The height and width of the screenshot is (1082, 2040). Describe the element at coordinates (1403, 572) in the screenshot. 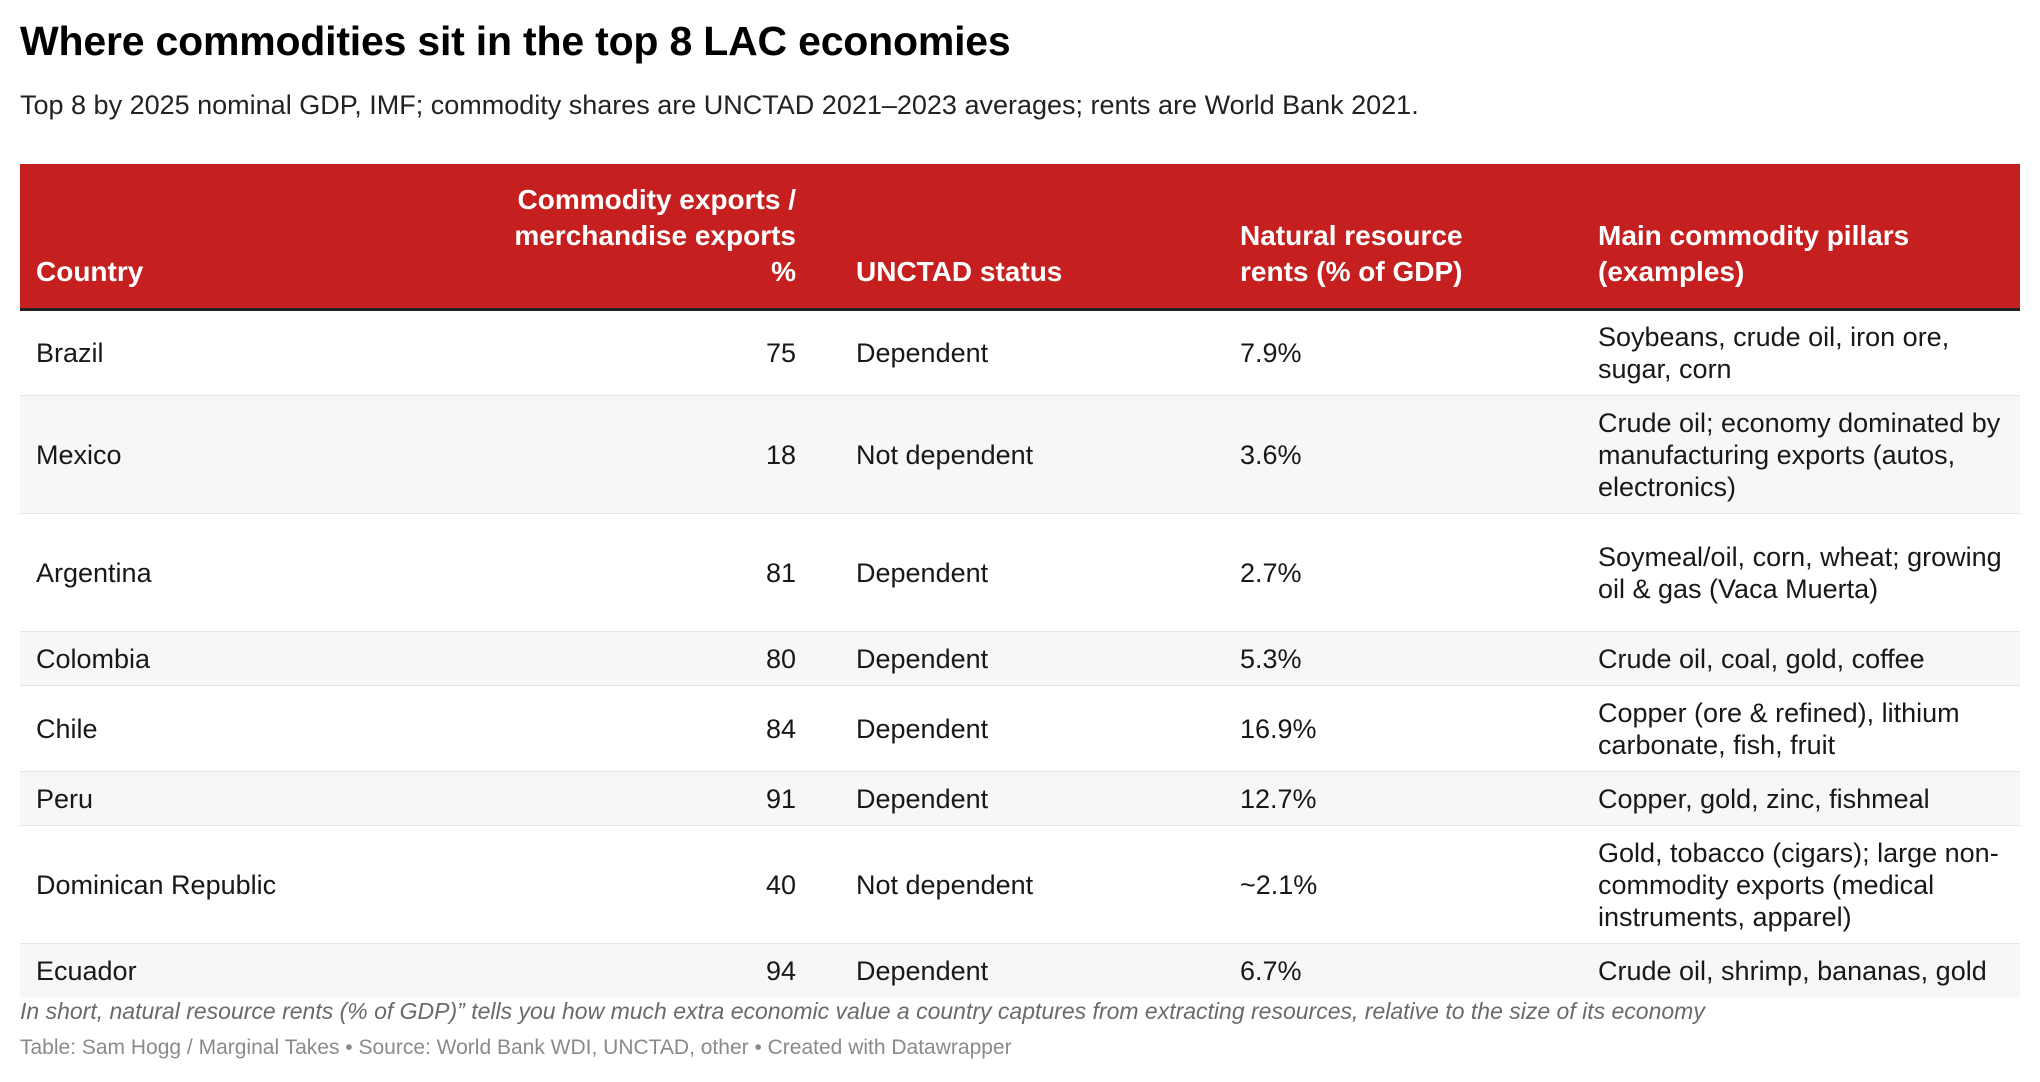

I see `cell-rents: 2.7%` at that location.